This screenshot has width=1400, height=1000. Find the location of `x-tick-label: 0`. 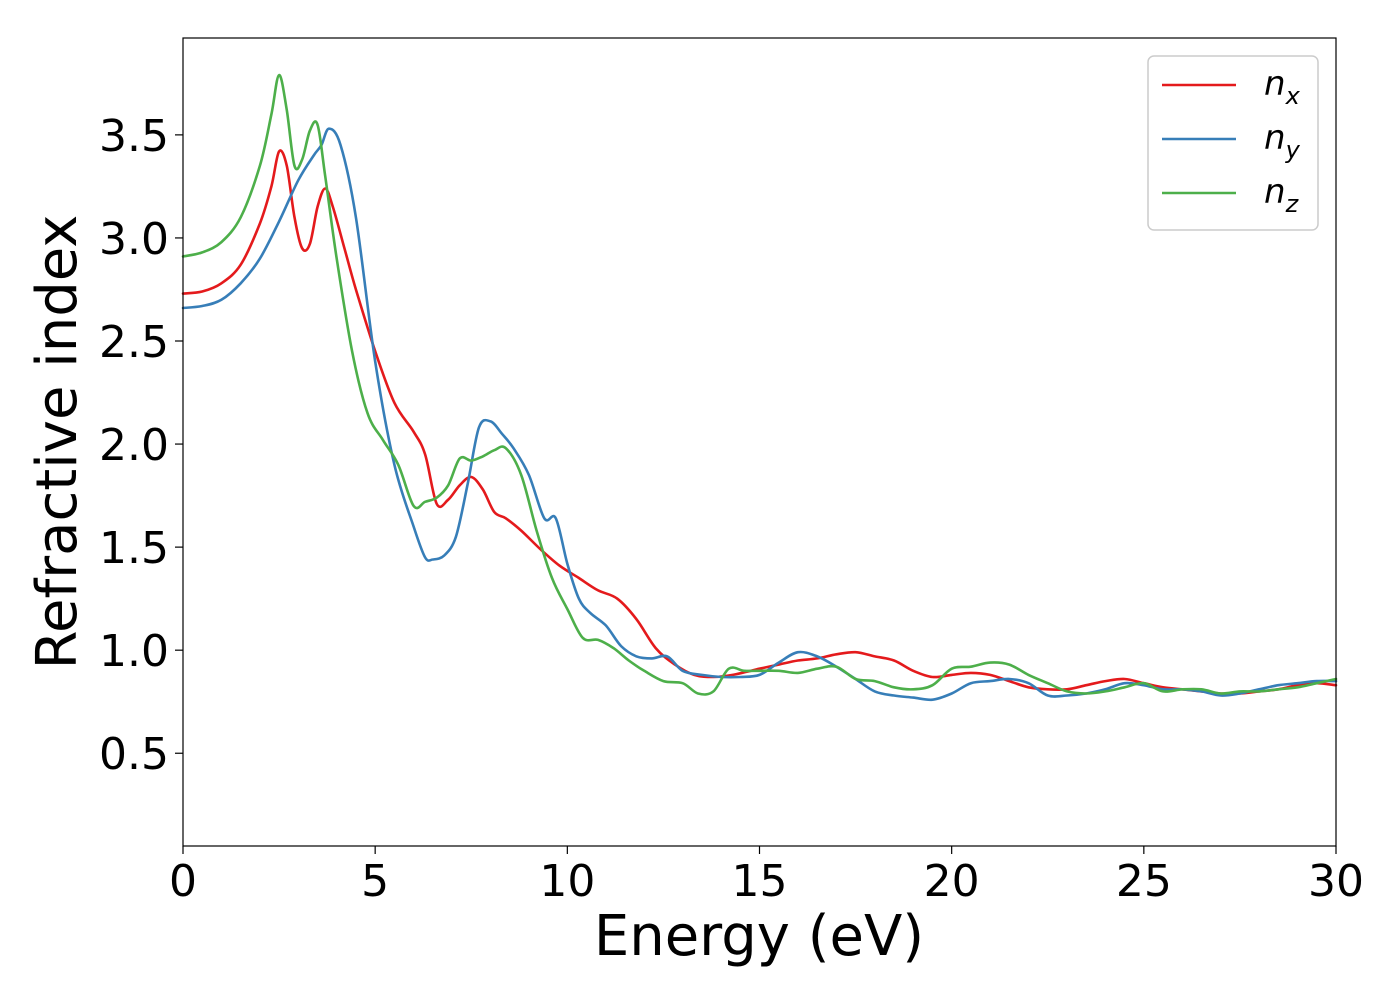

x-tick-label: 0 is located at coordinates (183, 881).